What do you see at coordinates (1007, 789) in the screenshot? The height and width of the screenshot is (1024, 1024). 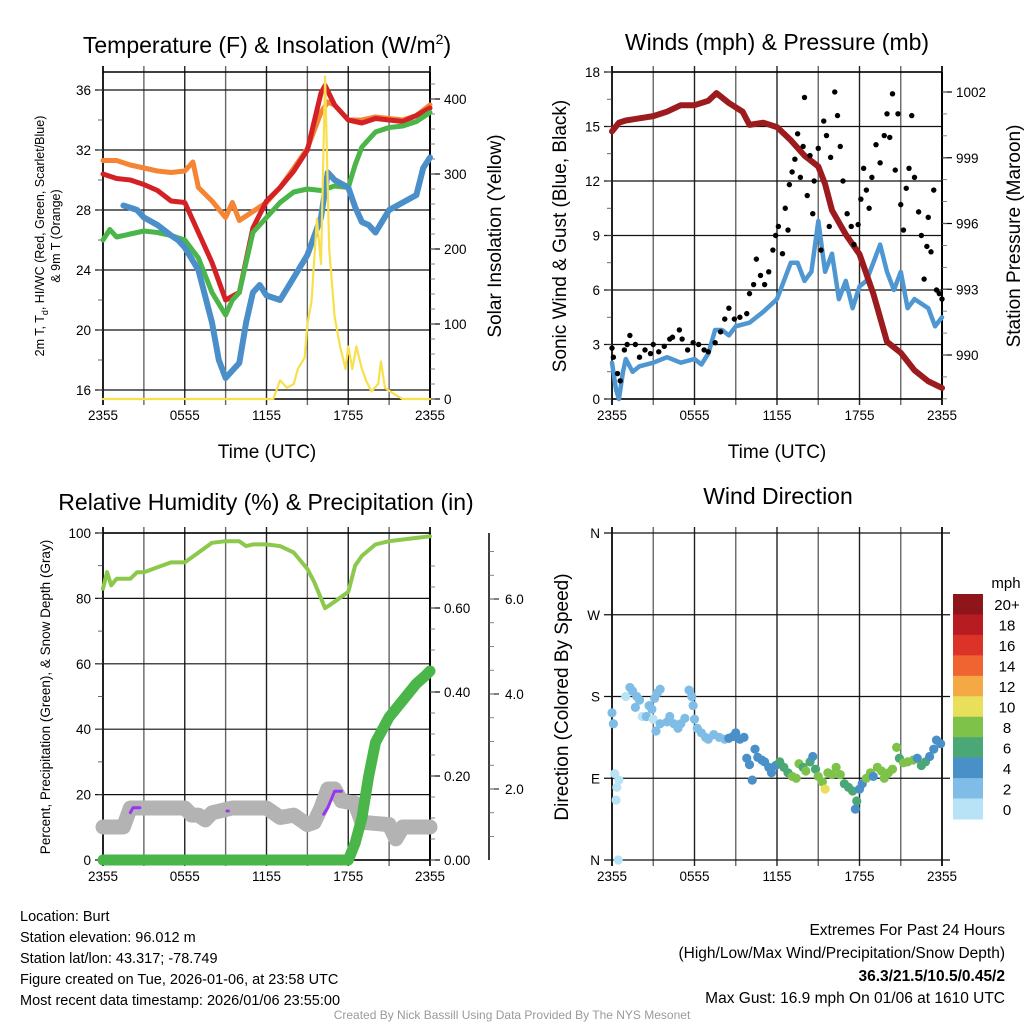 I see `legend-label: 2` at bounding box center [1007, 789].